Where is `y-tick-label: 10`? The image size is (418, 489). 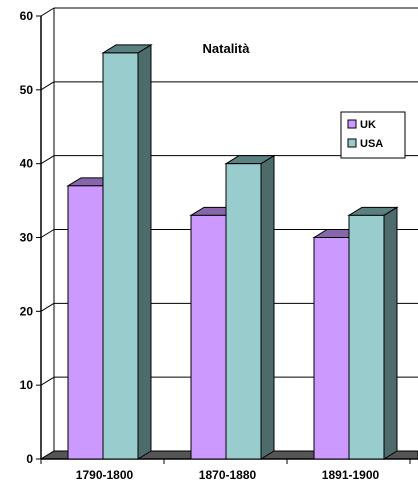
y-tick-label: 10 is located at coordinates (27, 385).